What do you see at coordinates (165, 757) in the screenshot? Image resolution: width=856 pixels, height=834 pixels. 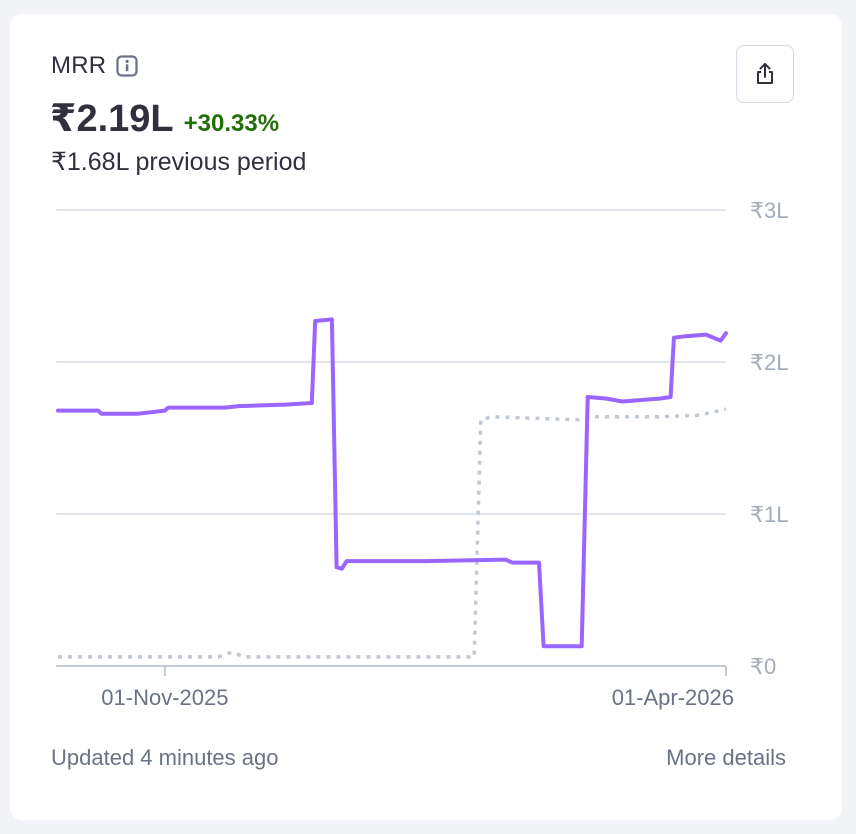 I see `updated-timestamp: Updated 4 minutes ago` at bounding box center [165, 757].